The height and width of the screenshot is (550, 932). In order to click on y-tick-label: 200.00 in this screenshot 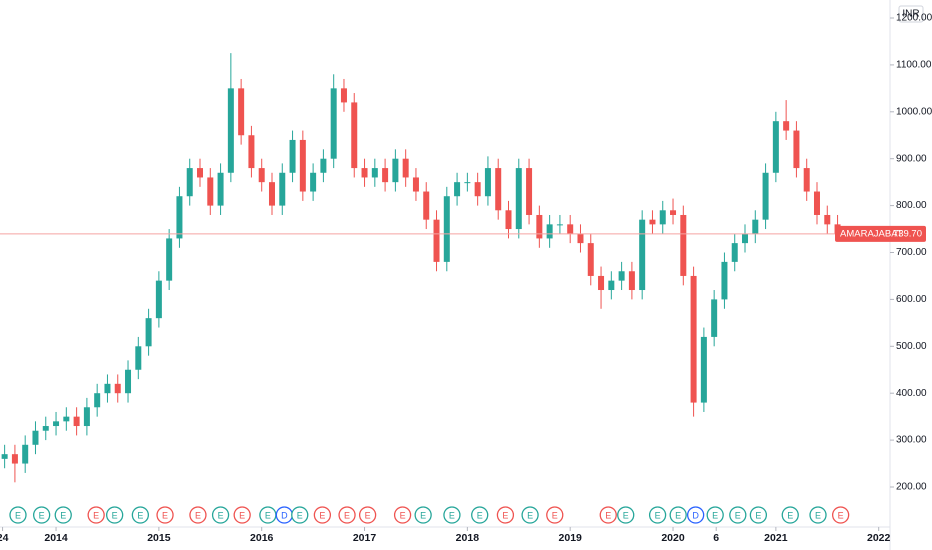, I will do `click(911, 487)`.